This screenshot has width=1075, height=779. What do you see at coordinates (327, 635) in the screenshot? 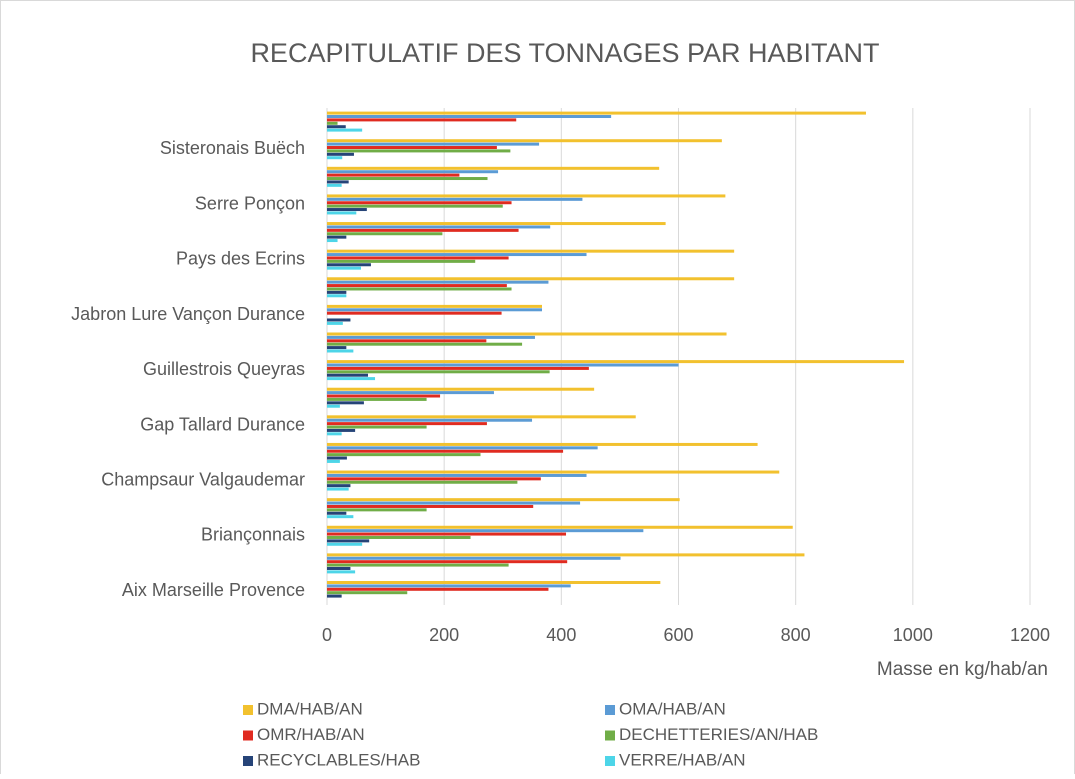
I see `x-tick-label: 0` at bounding box center [327, 635].